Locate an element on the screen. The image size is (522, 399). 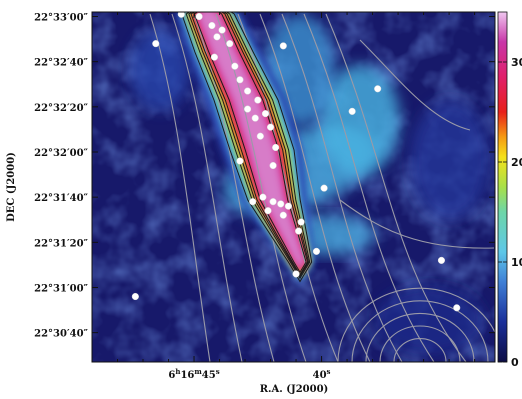
colorbar-tick-label: 200 is located at coordinates (516, 162).